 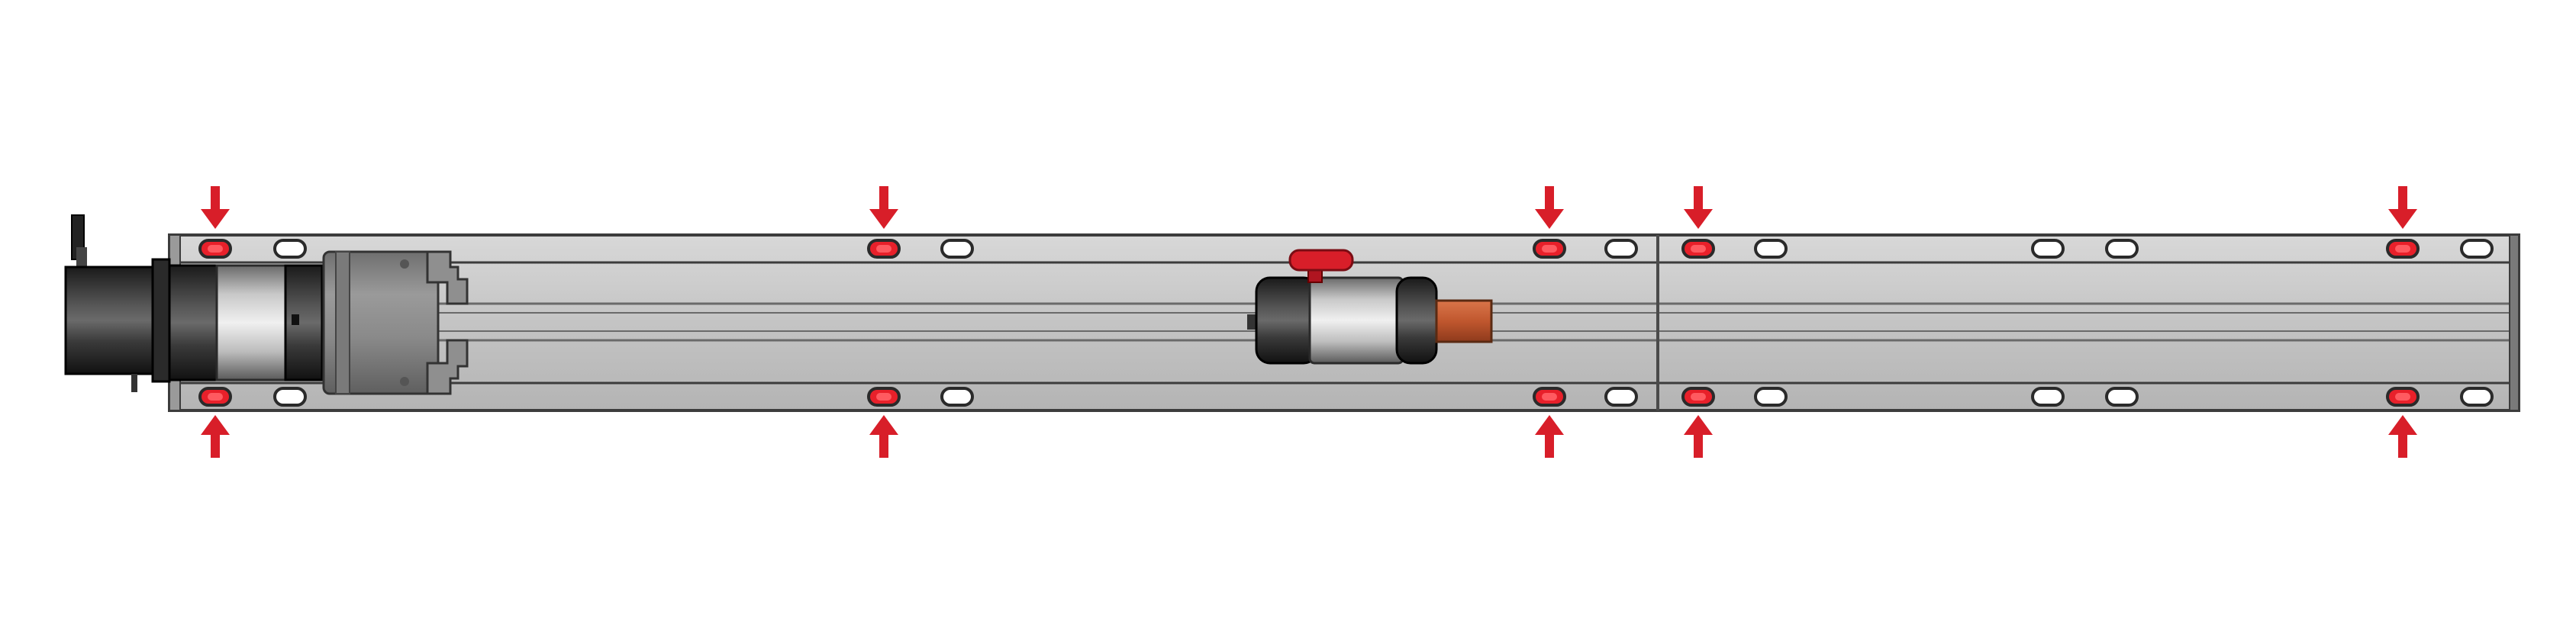 I want to click on chuck-jaw-lower, so click(x=448, y=367).